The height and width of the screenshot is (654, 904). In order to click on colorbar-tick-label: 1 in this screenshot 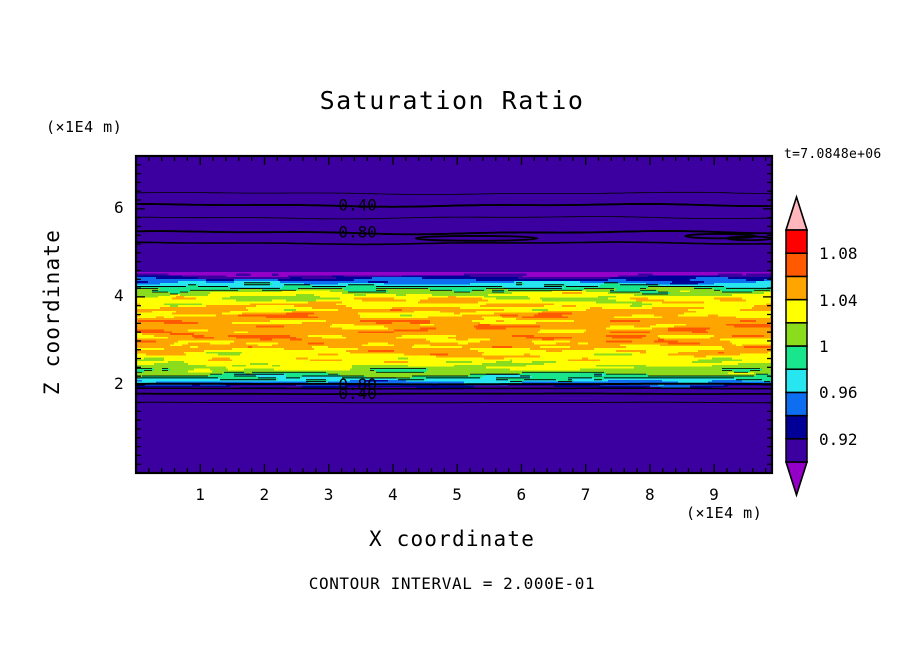, I will do `click(824, 346)`.